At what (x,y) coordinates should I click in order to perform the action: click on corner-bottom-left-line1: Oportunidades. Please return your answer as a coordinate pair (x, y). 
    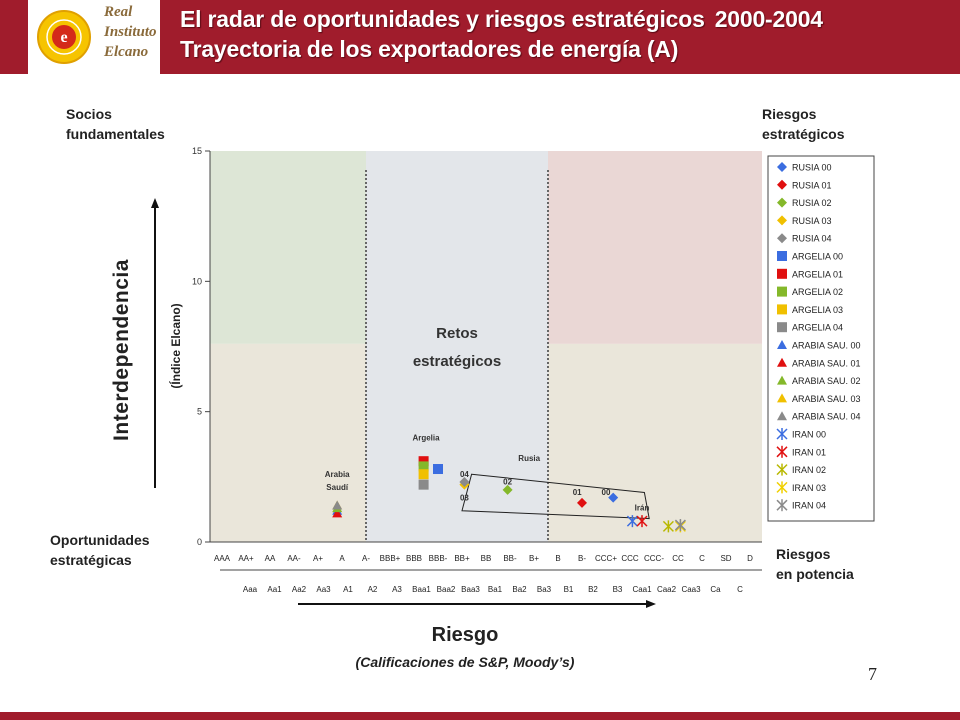
    Looking at the image, I should click on (100, 540).